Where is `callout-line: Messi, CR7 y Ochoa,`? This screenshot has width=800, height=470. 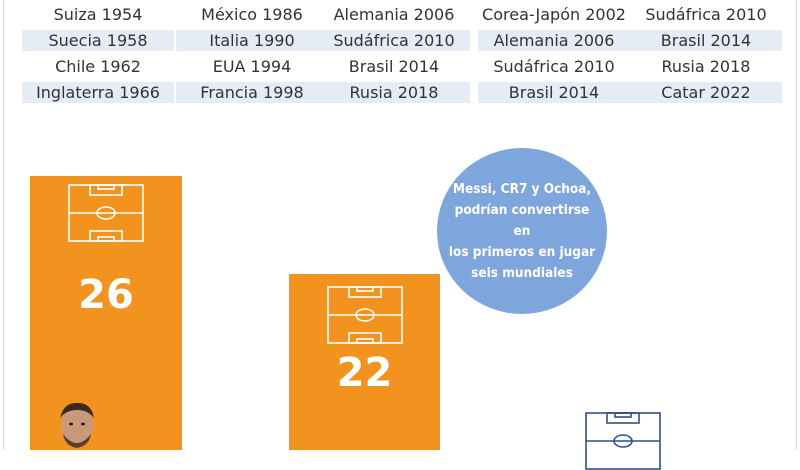
callout-line: Messi, CR7 y Ochoa, is located at coordinates (522, 188).